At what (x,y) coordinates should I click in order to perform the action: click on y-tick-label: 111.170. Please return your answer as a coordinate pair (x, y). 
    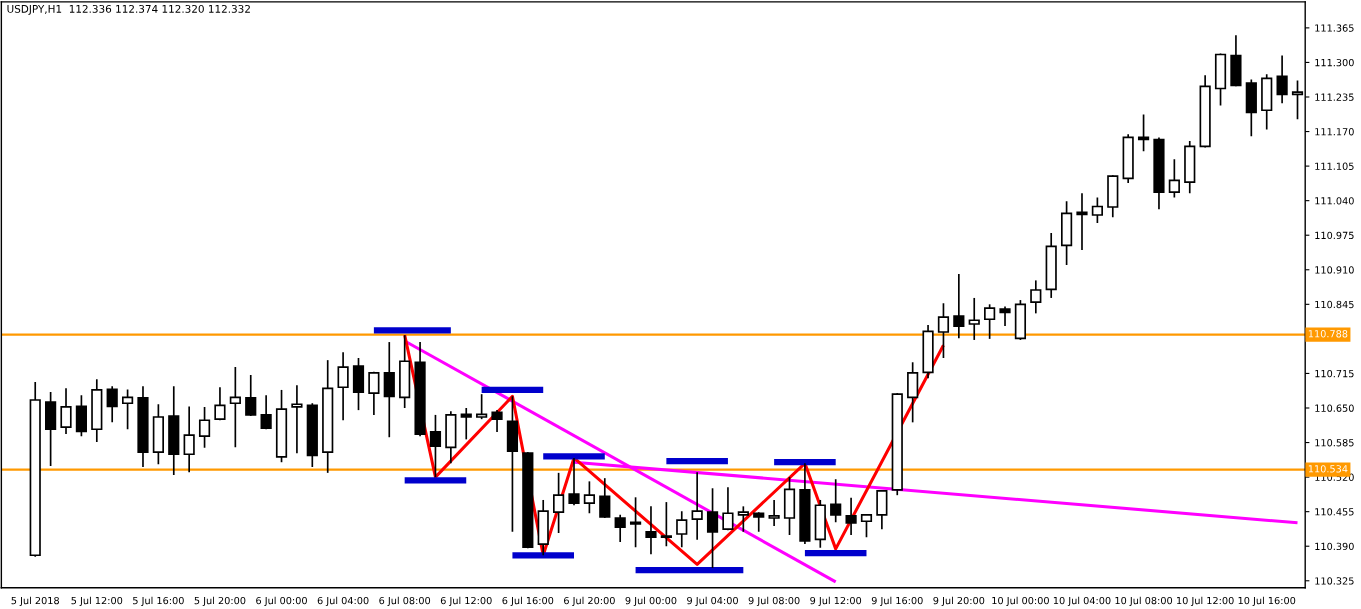
    Looking at the image, I should click on (1334, 132).